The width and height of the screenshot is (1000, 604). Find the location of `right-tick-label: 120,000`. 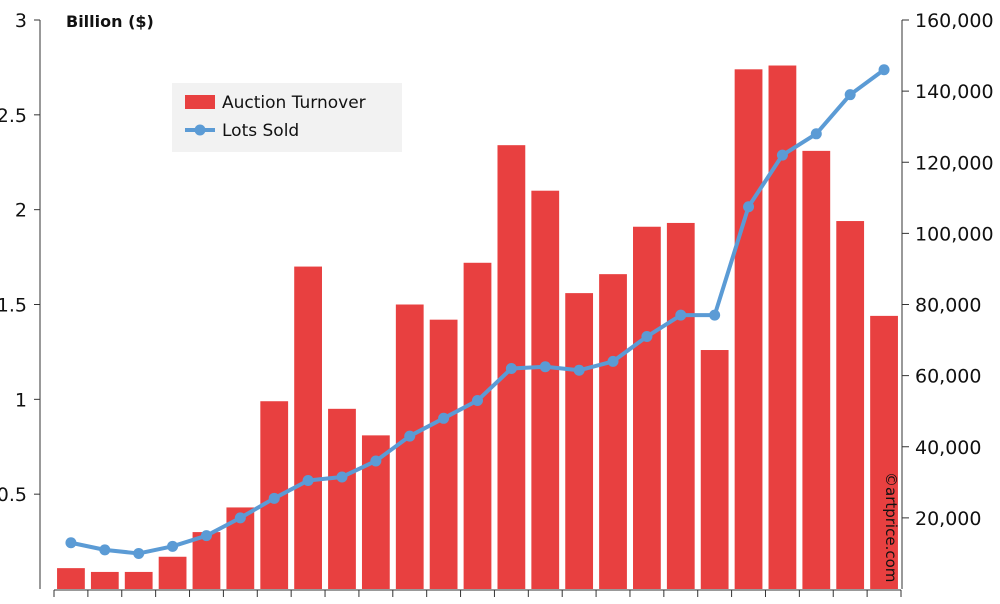

right-tick-label: 120,000 is located at coordinates (954, 163).